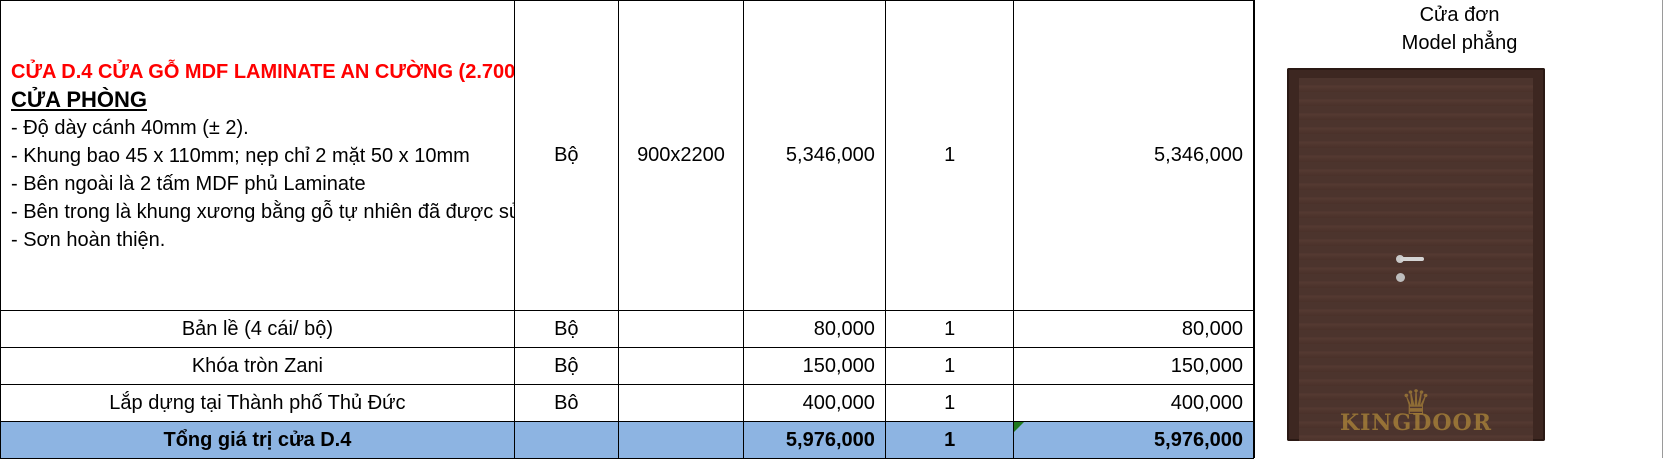 The height and width of the screenshot is (459, 1663). Describe the element at coordinates (188, 183) in the screenshot. I see `spec-line: - Bên ngoài là 2 tấm MDF phủ Laminate` at that location.